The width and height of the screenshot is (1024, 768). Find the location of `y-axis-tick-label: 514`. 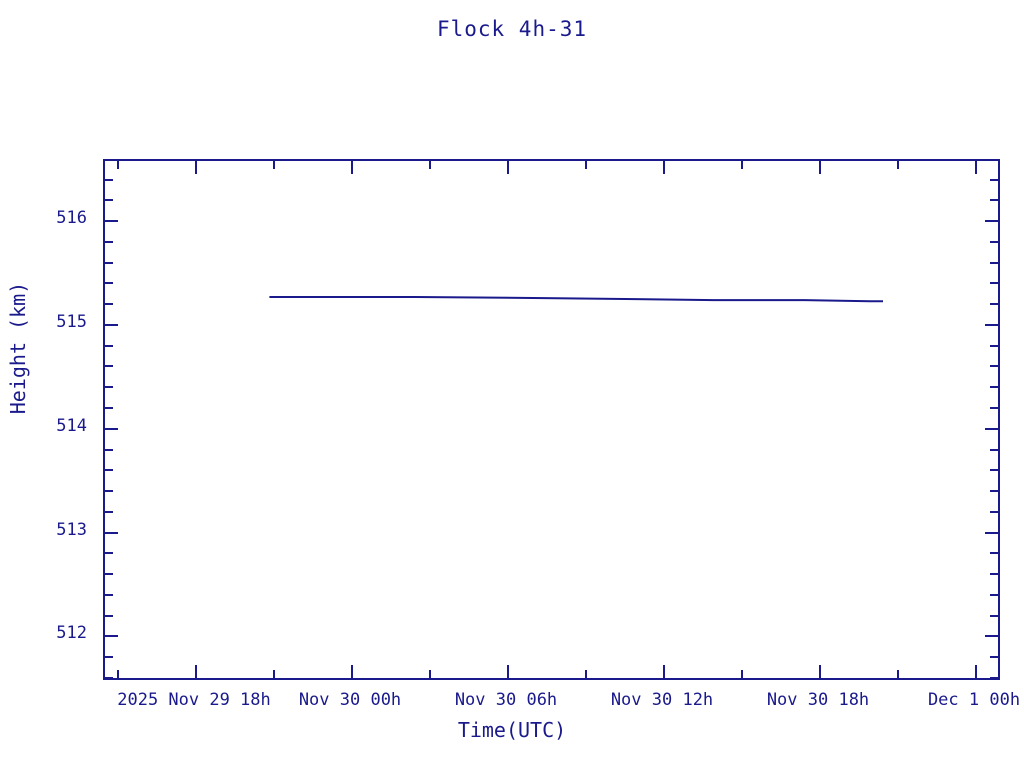

y-axis-tick-label: 514 is located at coordinates (71, 425).